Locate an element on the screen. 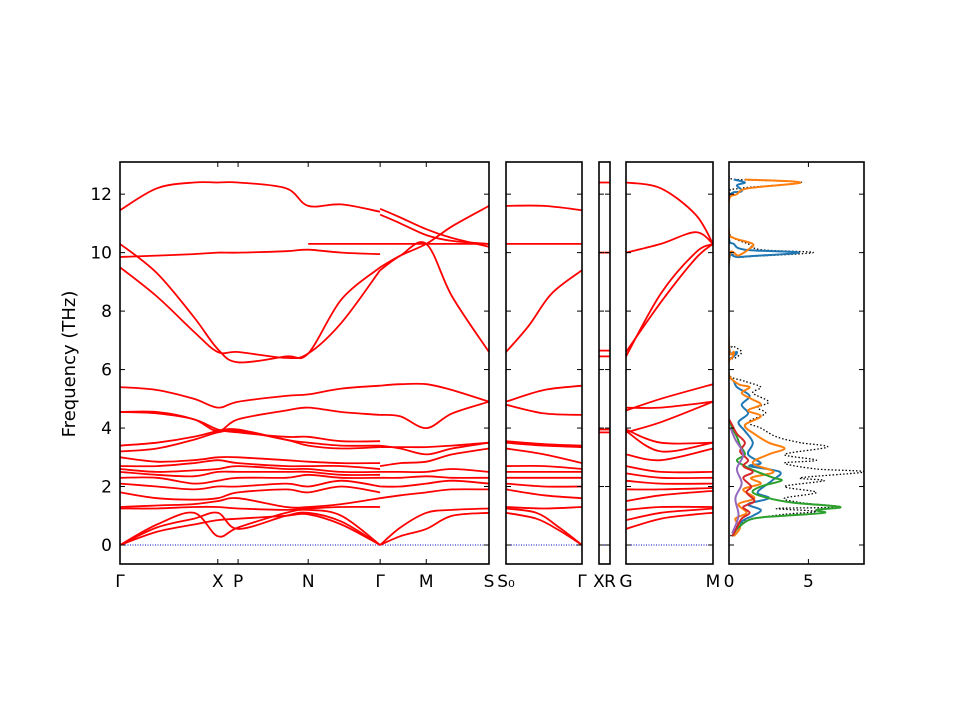 The image size is (960, 720). dos-frame is located at coordinates (796, 363).